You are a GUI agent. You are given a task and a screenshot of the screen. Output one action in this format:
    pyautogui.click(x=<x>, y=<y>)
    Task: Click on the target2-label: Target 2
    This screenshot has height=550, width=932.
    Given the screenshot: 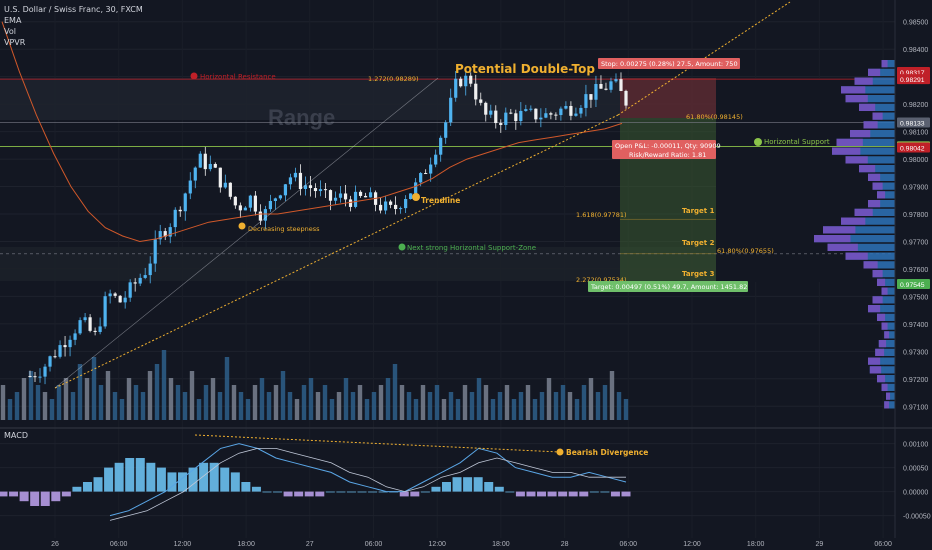 What is the action you would take?
    pyautogui.click(x=698, y=243)
    